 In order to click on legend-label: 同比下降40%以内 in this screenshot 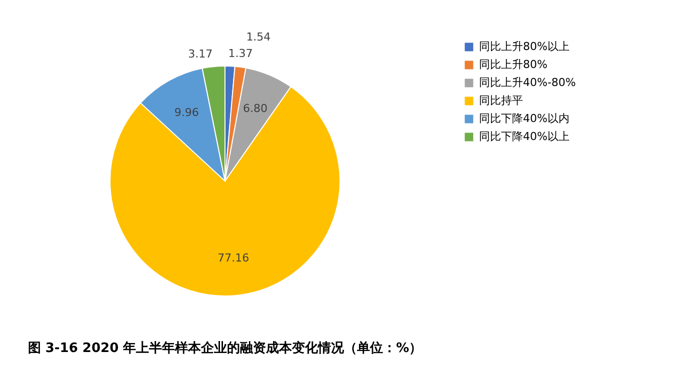, I will do `click(524, 118)`.